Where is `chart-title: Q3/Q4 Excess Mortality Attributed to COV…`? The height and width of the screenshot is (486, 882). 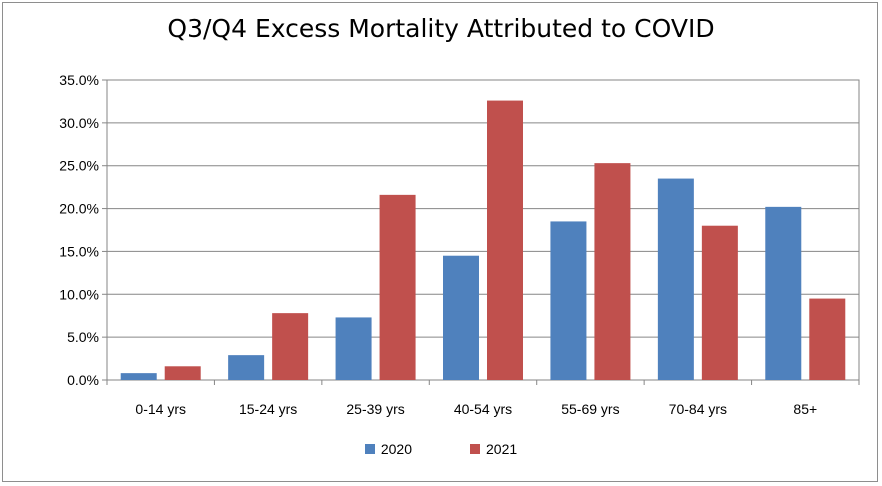 chart-title: Q3/Q4 Excess Mortality Attributed to COV… is located at coordinates (441, 28).